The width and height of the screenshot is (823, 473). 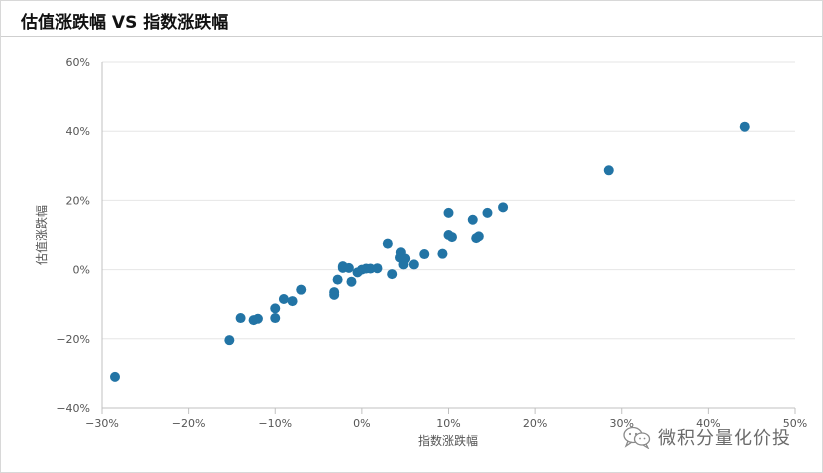 I want to click on y-tick-label: −40%, so click(x=73, y=408).